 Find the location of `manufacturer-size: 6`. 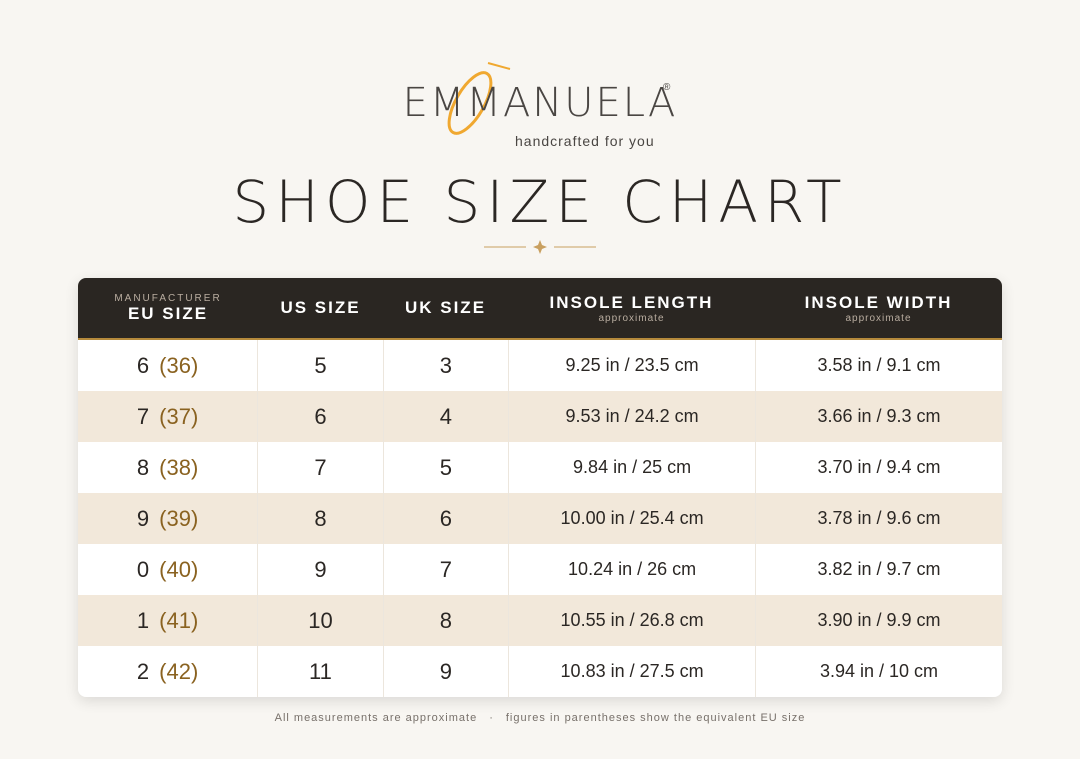

manufacturer-size: 6 is located at coordinates (143, 365).